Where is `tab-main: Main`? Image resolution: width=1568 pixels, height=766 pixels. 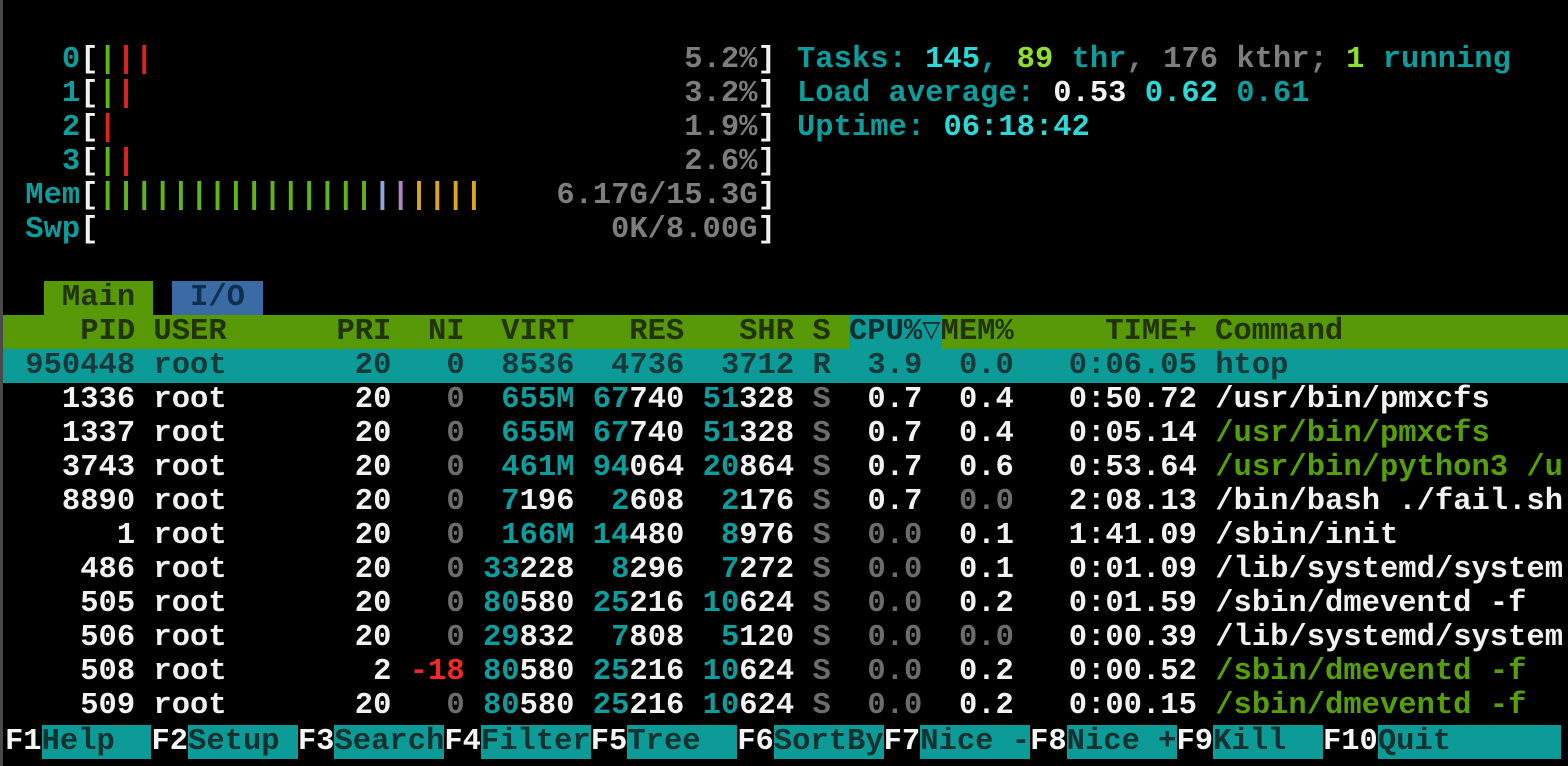 tab-main: Main is located at coordinates (98, 298).